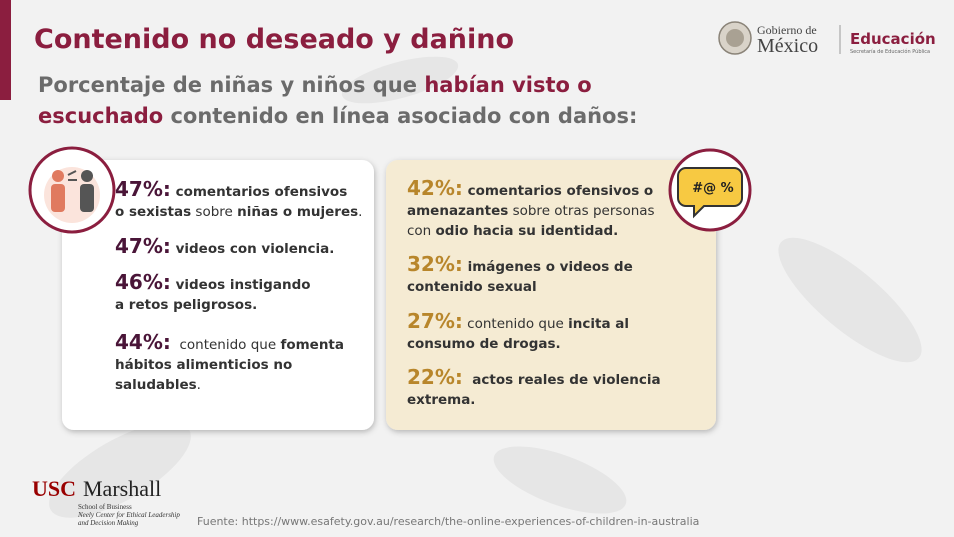 The image size is (954, 537). I want to click on item-percent: 42%:, so click(435, 188).